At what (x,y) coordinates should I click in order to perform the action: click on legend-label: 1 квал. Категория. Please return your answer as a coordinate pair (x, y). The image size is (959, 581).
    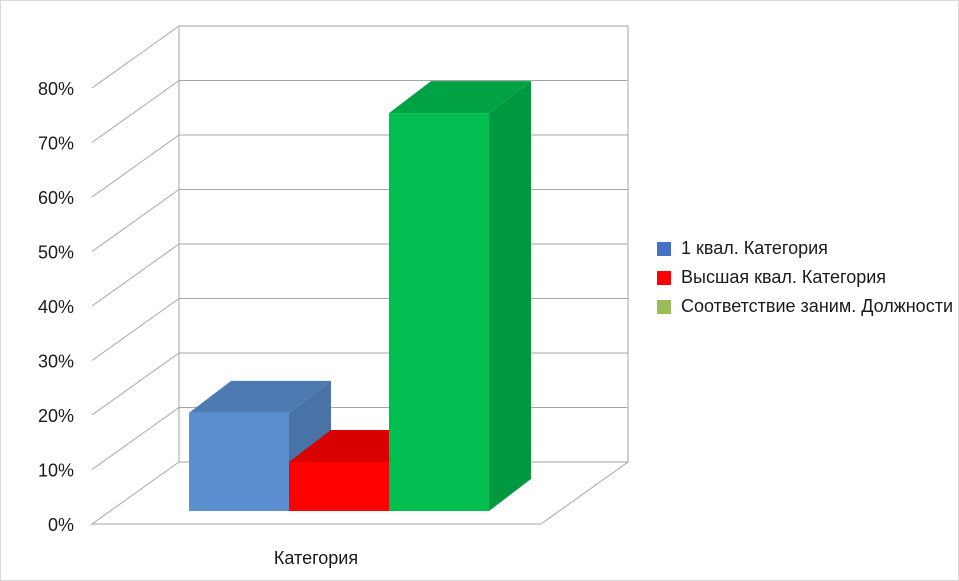
    Looking at the image, I should click on (754, 248).